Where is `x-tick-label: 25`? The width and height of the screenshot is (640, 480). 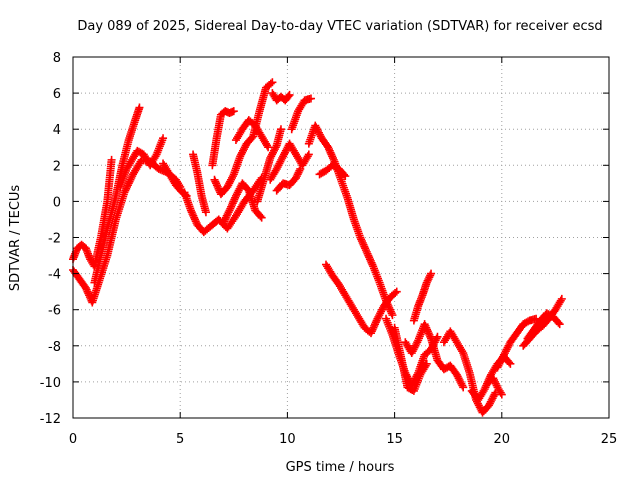
x-tick-label: 25 is located at coordinates (609, 439).